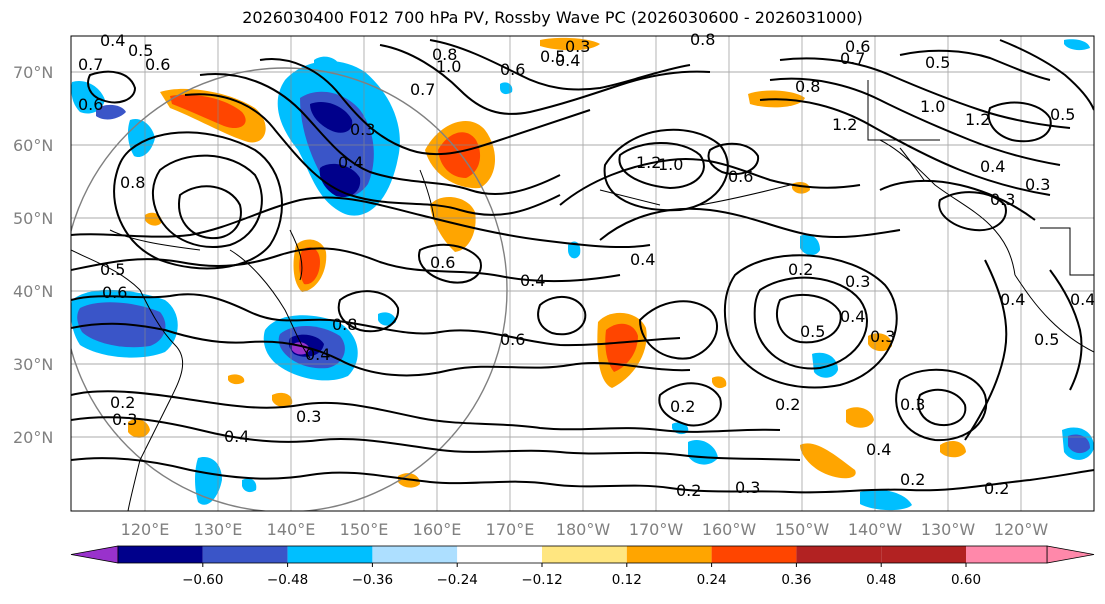  What do you see at coordinates (712, 580) in the screenshot?
I see `colorbar-tick-label: 0.24` at bounding box center [712, 580].